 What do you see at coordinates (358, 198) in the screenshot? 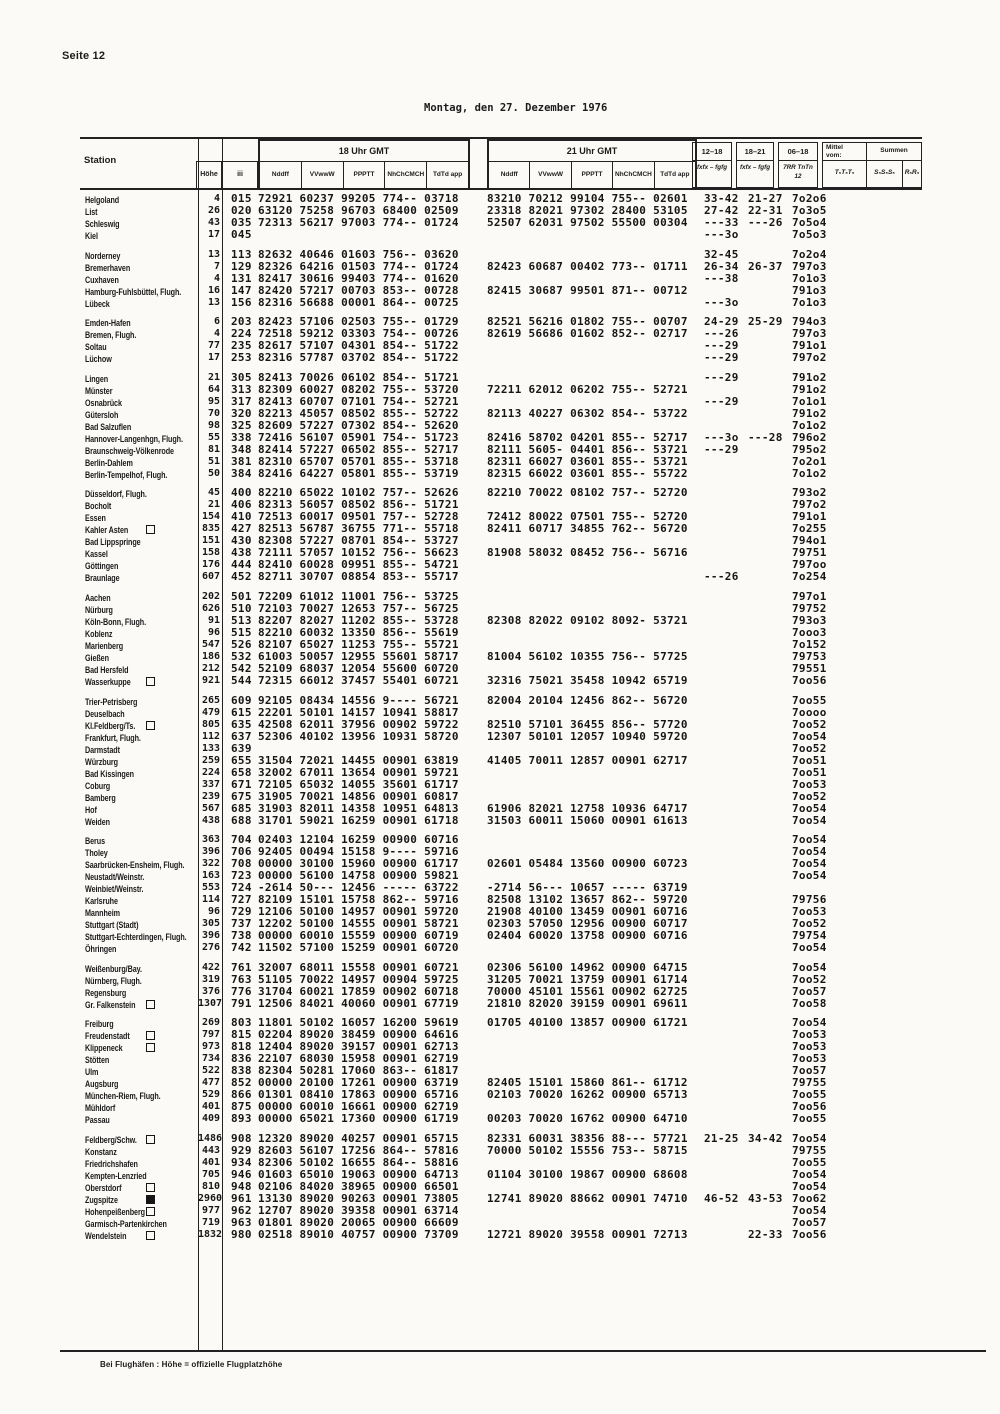
I see `obs-18uhr-cell: 72921 60237 99205 774-- 03718` at bounding box center [358, 198].